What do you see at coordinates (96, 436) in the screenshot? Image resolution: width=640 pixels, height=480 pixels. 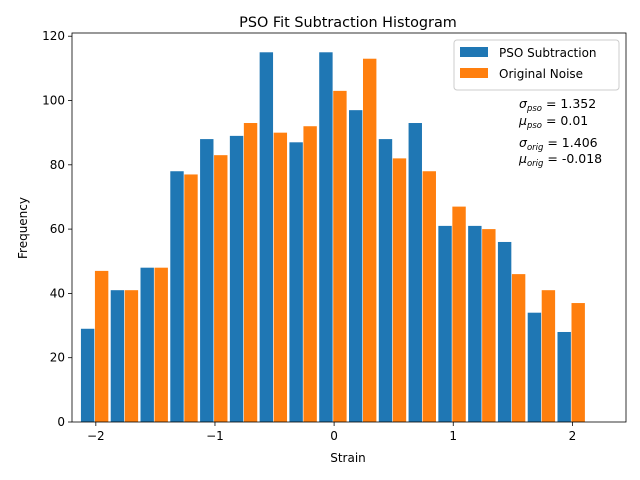 I see `x-tick-label: −2` at bounding box center [96, 436].